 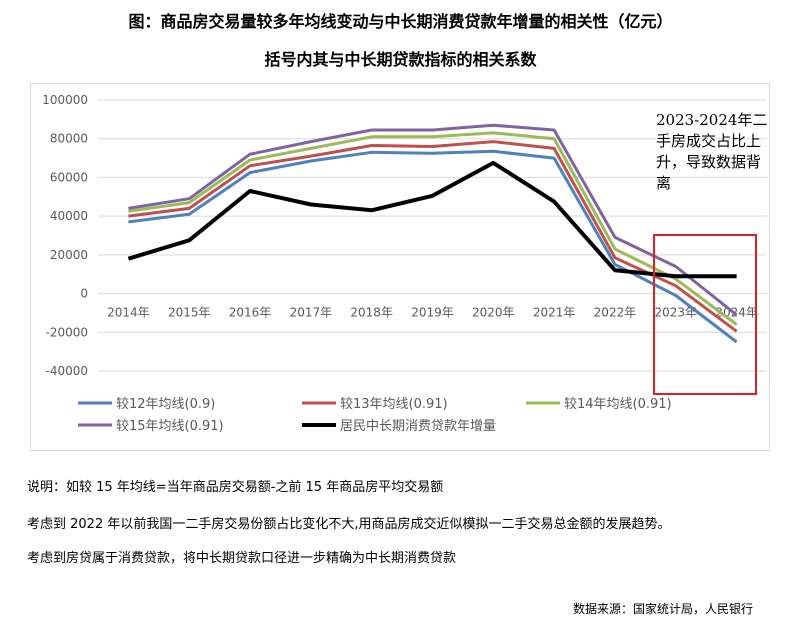 What do you see at coordinates (242, 558) in the screenshot?
I see `note-loan-scope: 考虑到房贷属于消费贷款，将中长期贷款口径进一步精确为中长期消费贷款` at bounding box center [242, 558].